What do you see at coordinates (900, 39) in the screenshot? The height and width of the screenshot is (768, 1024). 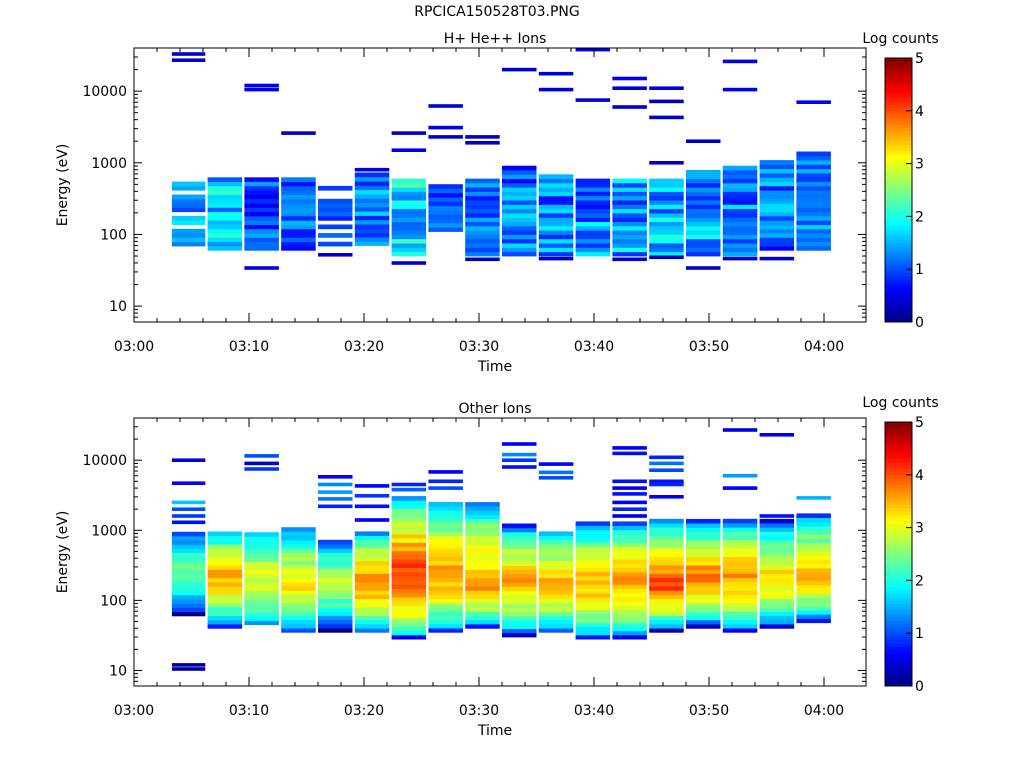 I see `colorbar-label: Log counts` at bounding box center [900, 39].